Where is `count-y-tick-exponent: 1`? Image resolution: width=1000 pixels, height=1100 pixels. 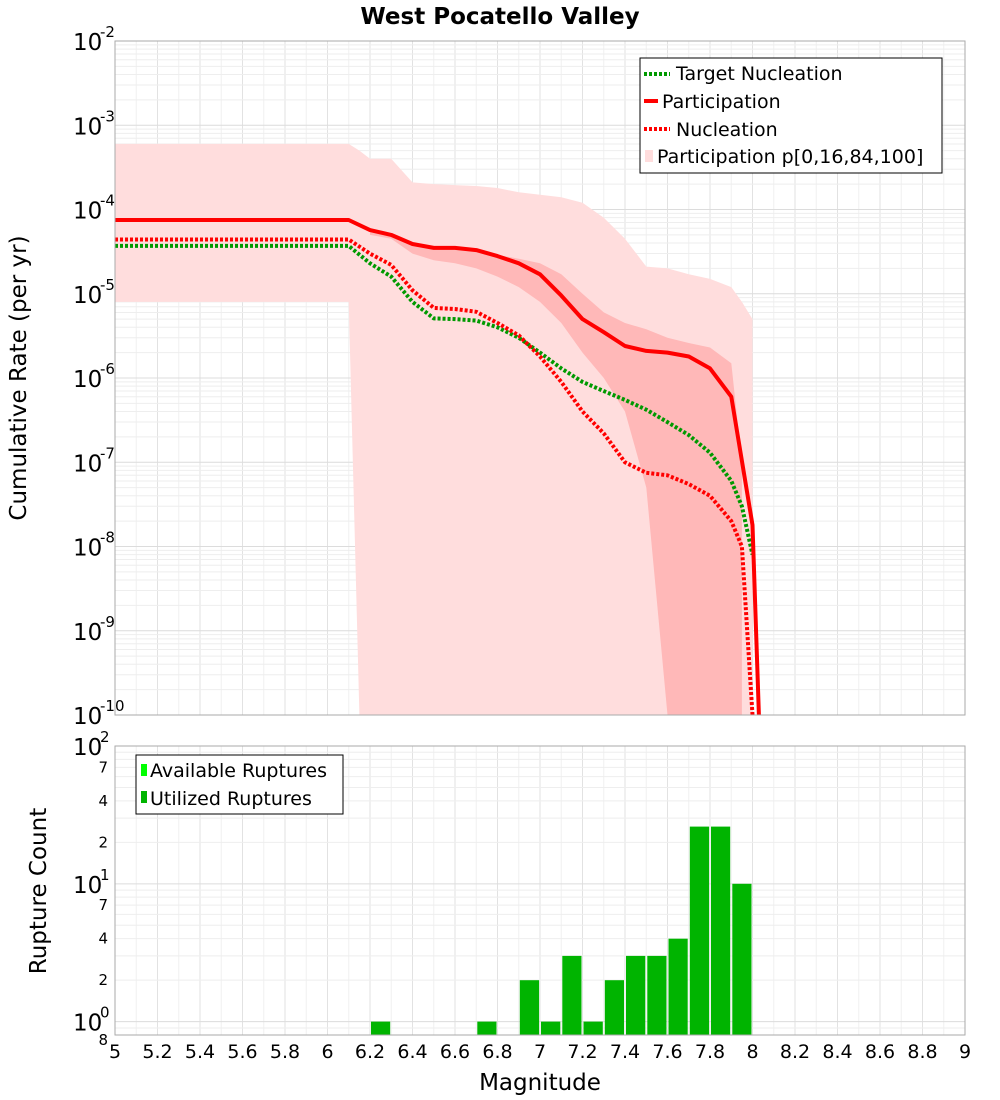
count-y-tick-exponent: 1 is located at coordinates (105, 875).